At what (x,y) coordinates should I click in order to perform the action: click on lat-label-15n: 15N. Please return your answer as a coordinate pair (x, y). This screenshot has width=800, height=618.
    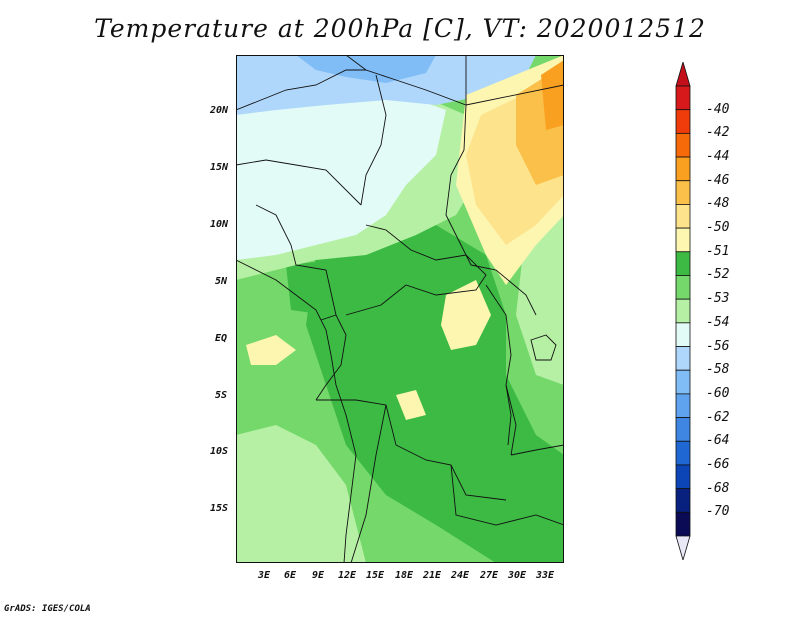
    Looking at the image, I should click on (219, 167).